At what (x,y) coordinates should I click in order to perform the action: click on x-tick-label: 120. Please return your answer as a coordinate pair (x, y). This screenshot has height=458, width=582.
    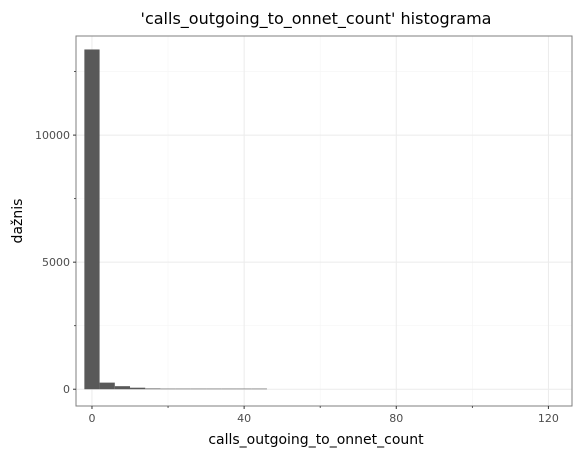
    Looking at the image, I should click on (548, 418).